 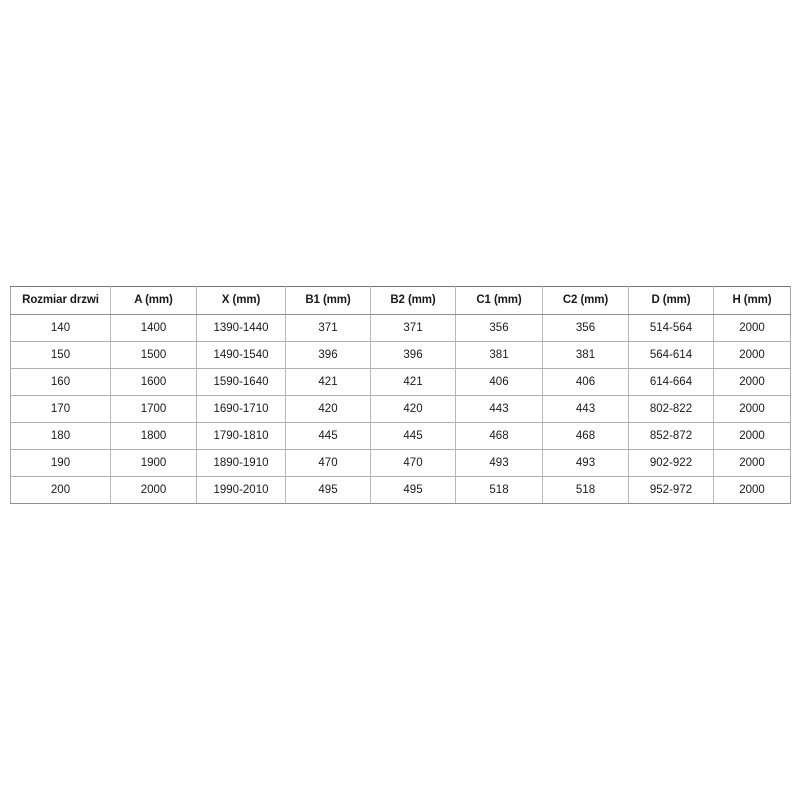 What do you see at coordinates (585, 463) in the screenshot?
I see `cell-c2: 493` at bounding box center [585, 463].